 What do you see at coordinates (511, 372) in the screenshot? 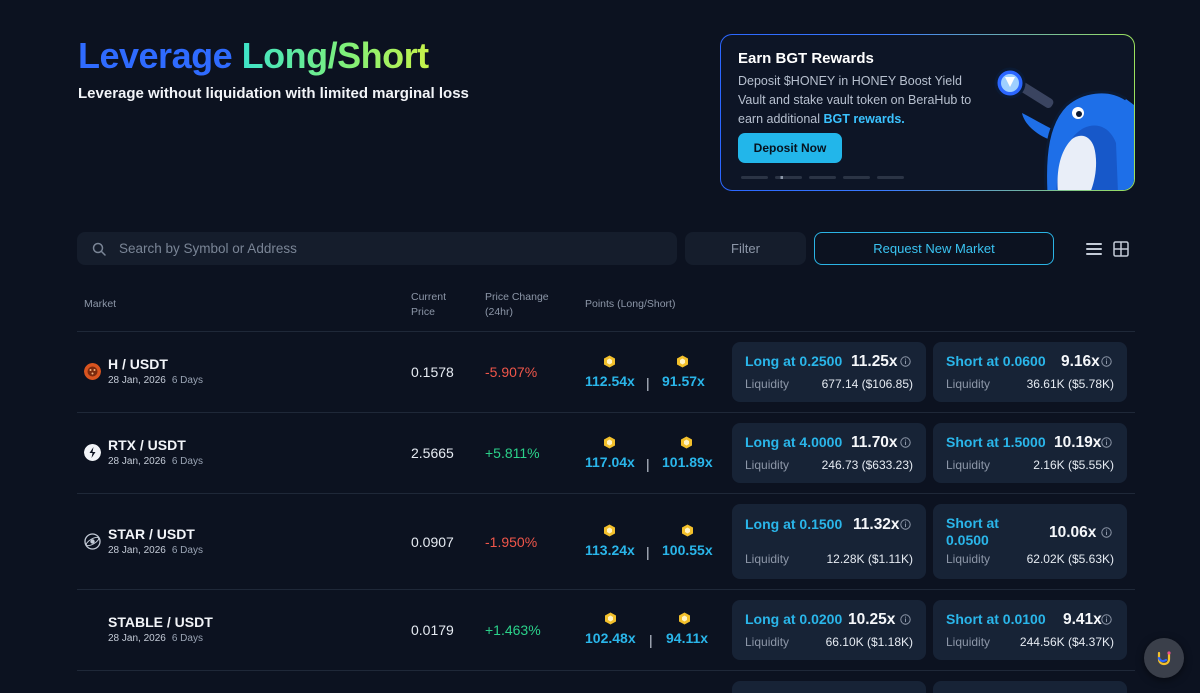
I see `price-change: -5.907%` at bounding box center [511, 372].